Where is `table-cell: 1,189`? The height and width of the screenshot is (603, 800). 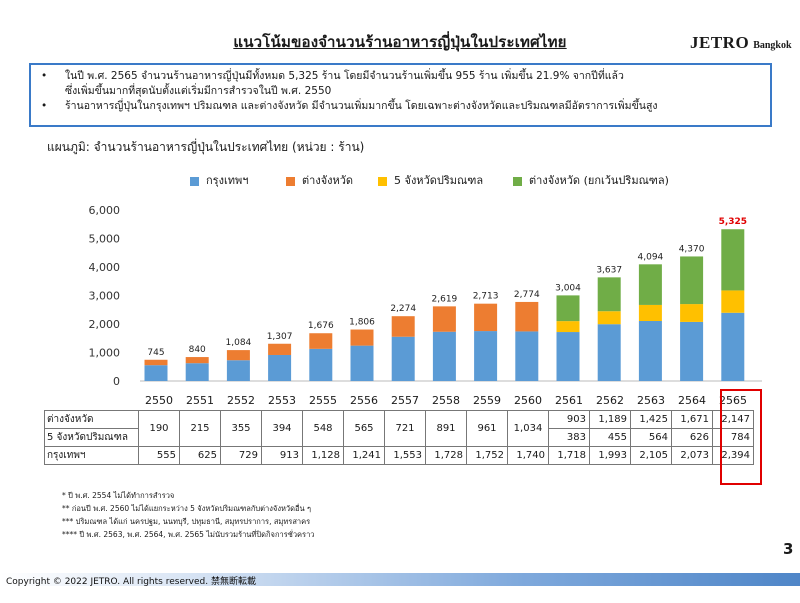
table-cell: 1,189 is located at coordinates (610, 419).